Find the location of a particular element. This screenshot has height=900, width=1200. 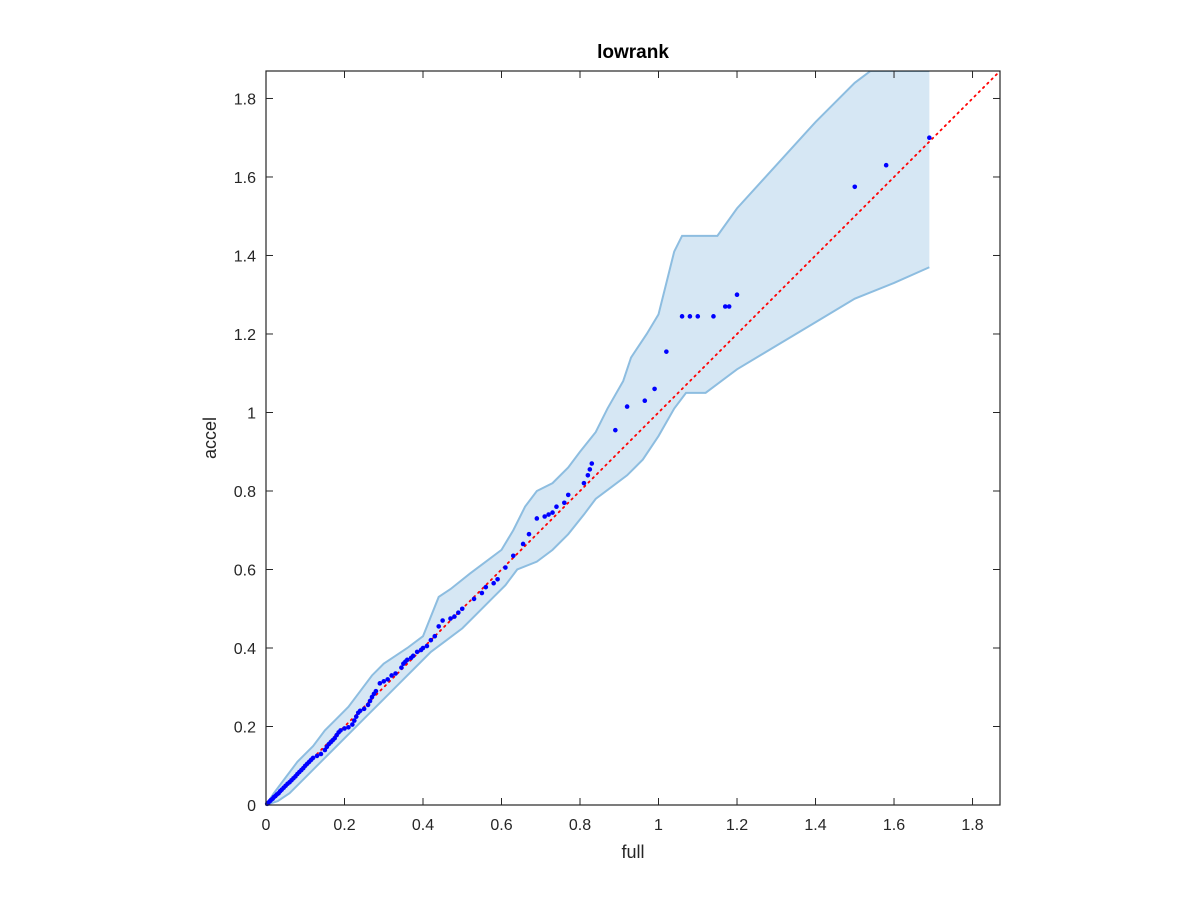

x-tick-label: 1.4 is located at coordinates (815, 825).